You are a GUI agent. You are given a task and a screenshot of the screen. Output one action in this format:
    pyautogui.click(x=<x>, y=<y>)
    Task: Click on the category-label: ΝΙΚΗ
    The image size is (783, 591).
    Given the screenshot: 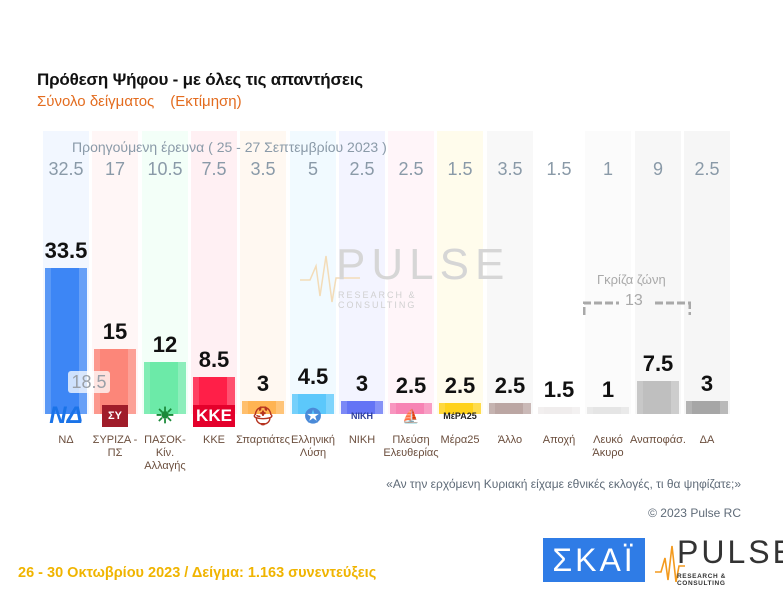 What is the action you would take?
    pyautogui.click(x=362, y=440)
    